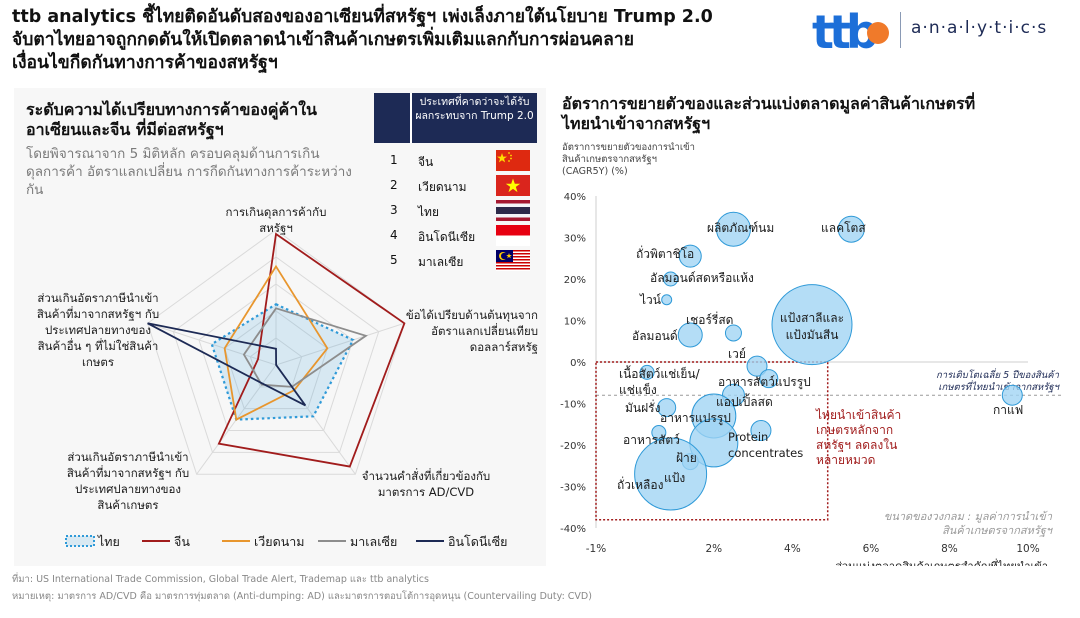 The image size is (1080, 618). I want to click on scatter-point-label: เวย์, so click(737, 354).